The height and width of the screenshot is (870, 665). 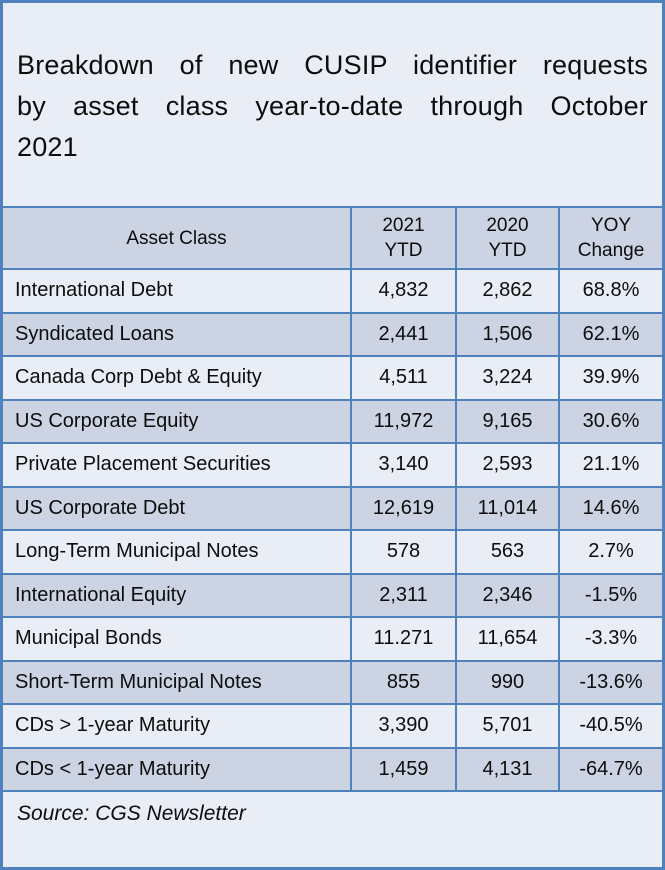 I want to click on cell-asset-class: Private Placement Securities, so click(x=143, y=464).